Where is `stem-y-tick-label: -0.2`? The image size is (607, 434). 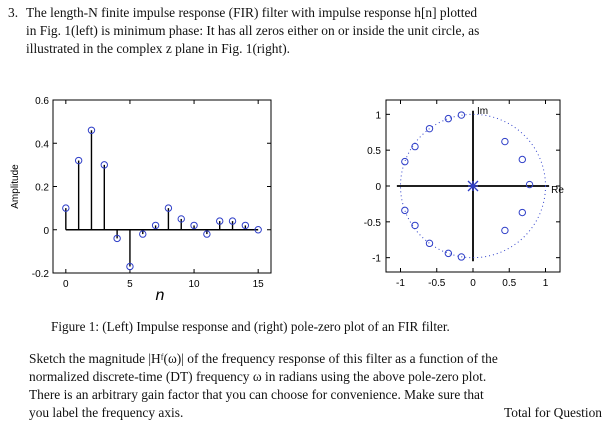
stem-y-tick-label: -0.2 is located at coordinates (41, 274).